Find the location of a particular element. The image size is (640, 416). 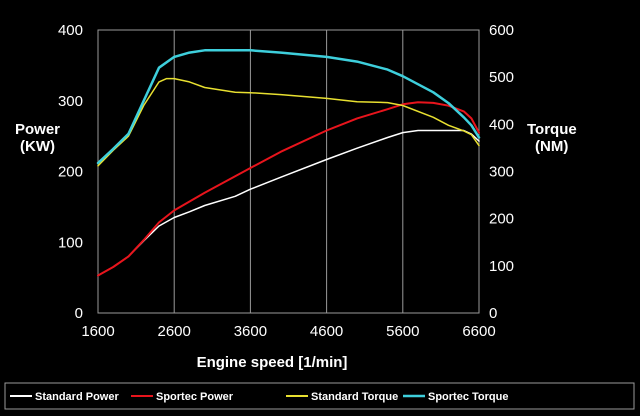

y-tick-label: 100 is located at coordinates (70, 242).